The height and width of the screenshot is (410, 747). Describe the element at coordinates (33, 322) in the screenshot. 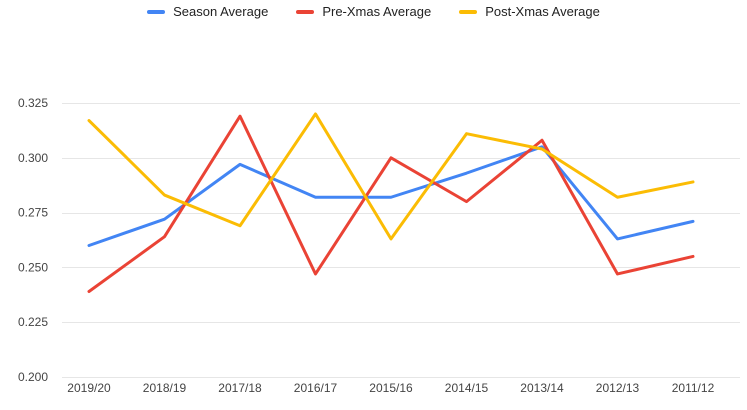

I see `y-axis-tick-label: 0.225` at that location.